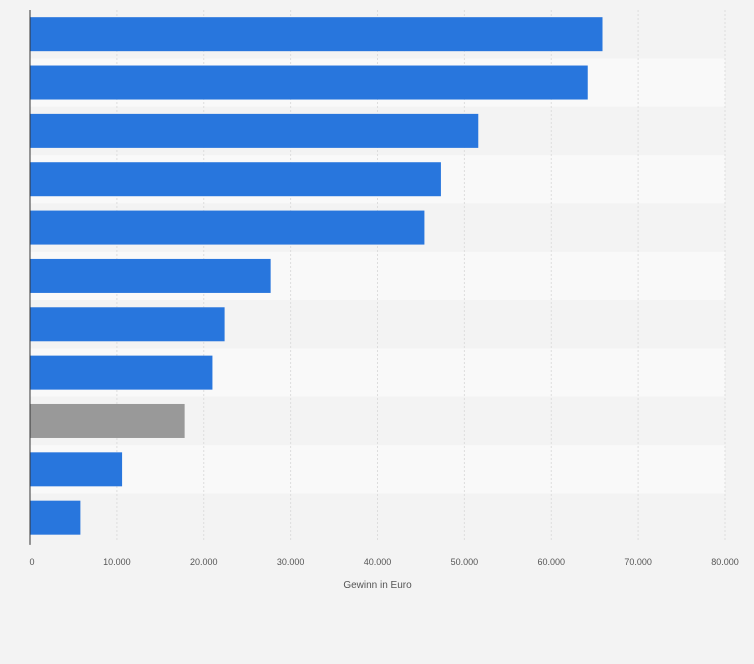 This screenshot has height=664, width=754. I want to click on x-tick-label: 0, so click(31, 562).